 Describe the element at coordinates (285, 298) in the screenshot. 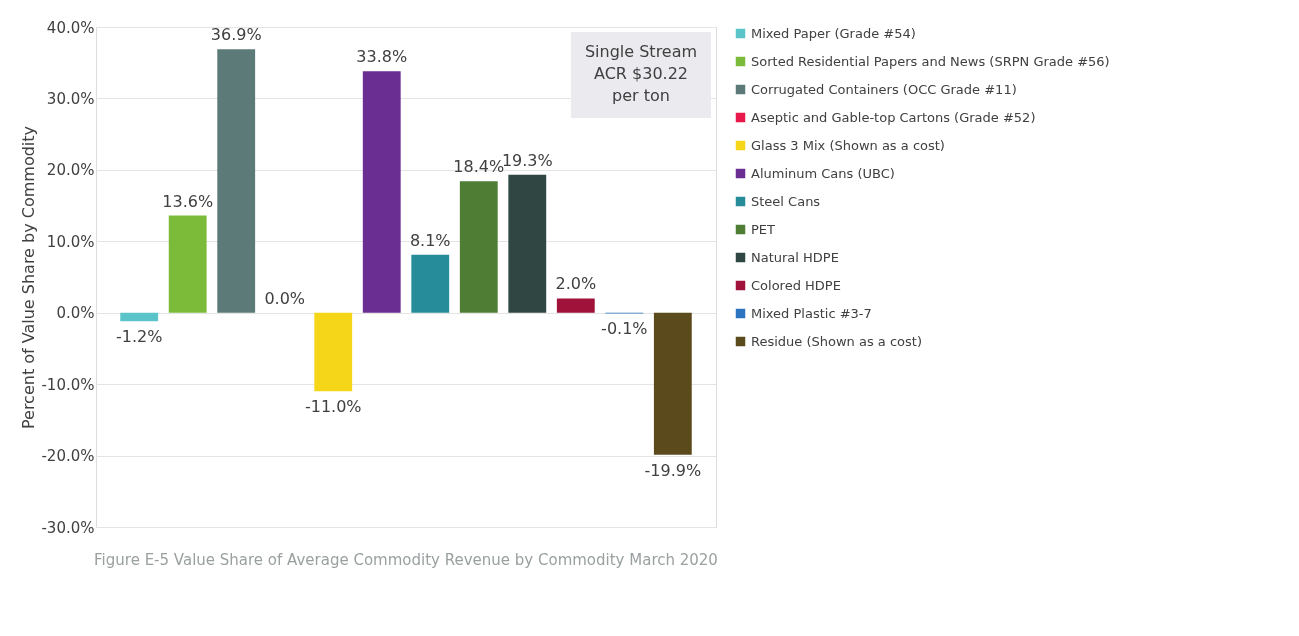

I see `data-label: 0.0%` at that location.